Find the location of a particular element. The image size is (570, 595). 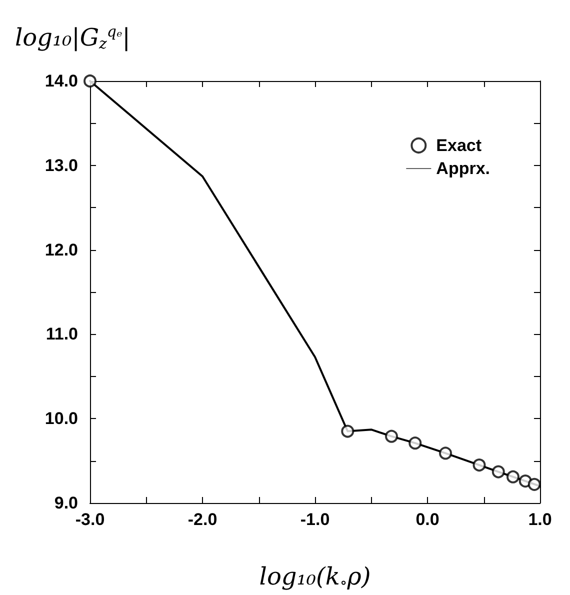

x-tick-label: -3.0 is located at coordinates (90, 519).